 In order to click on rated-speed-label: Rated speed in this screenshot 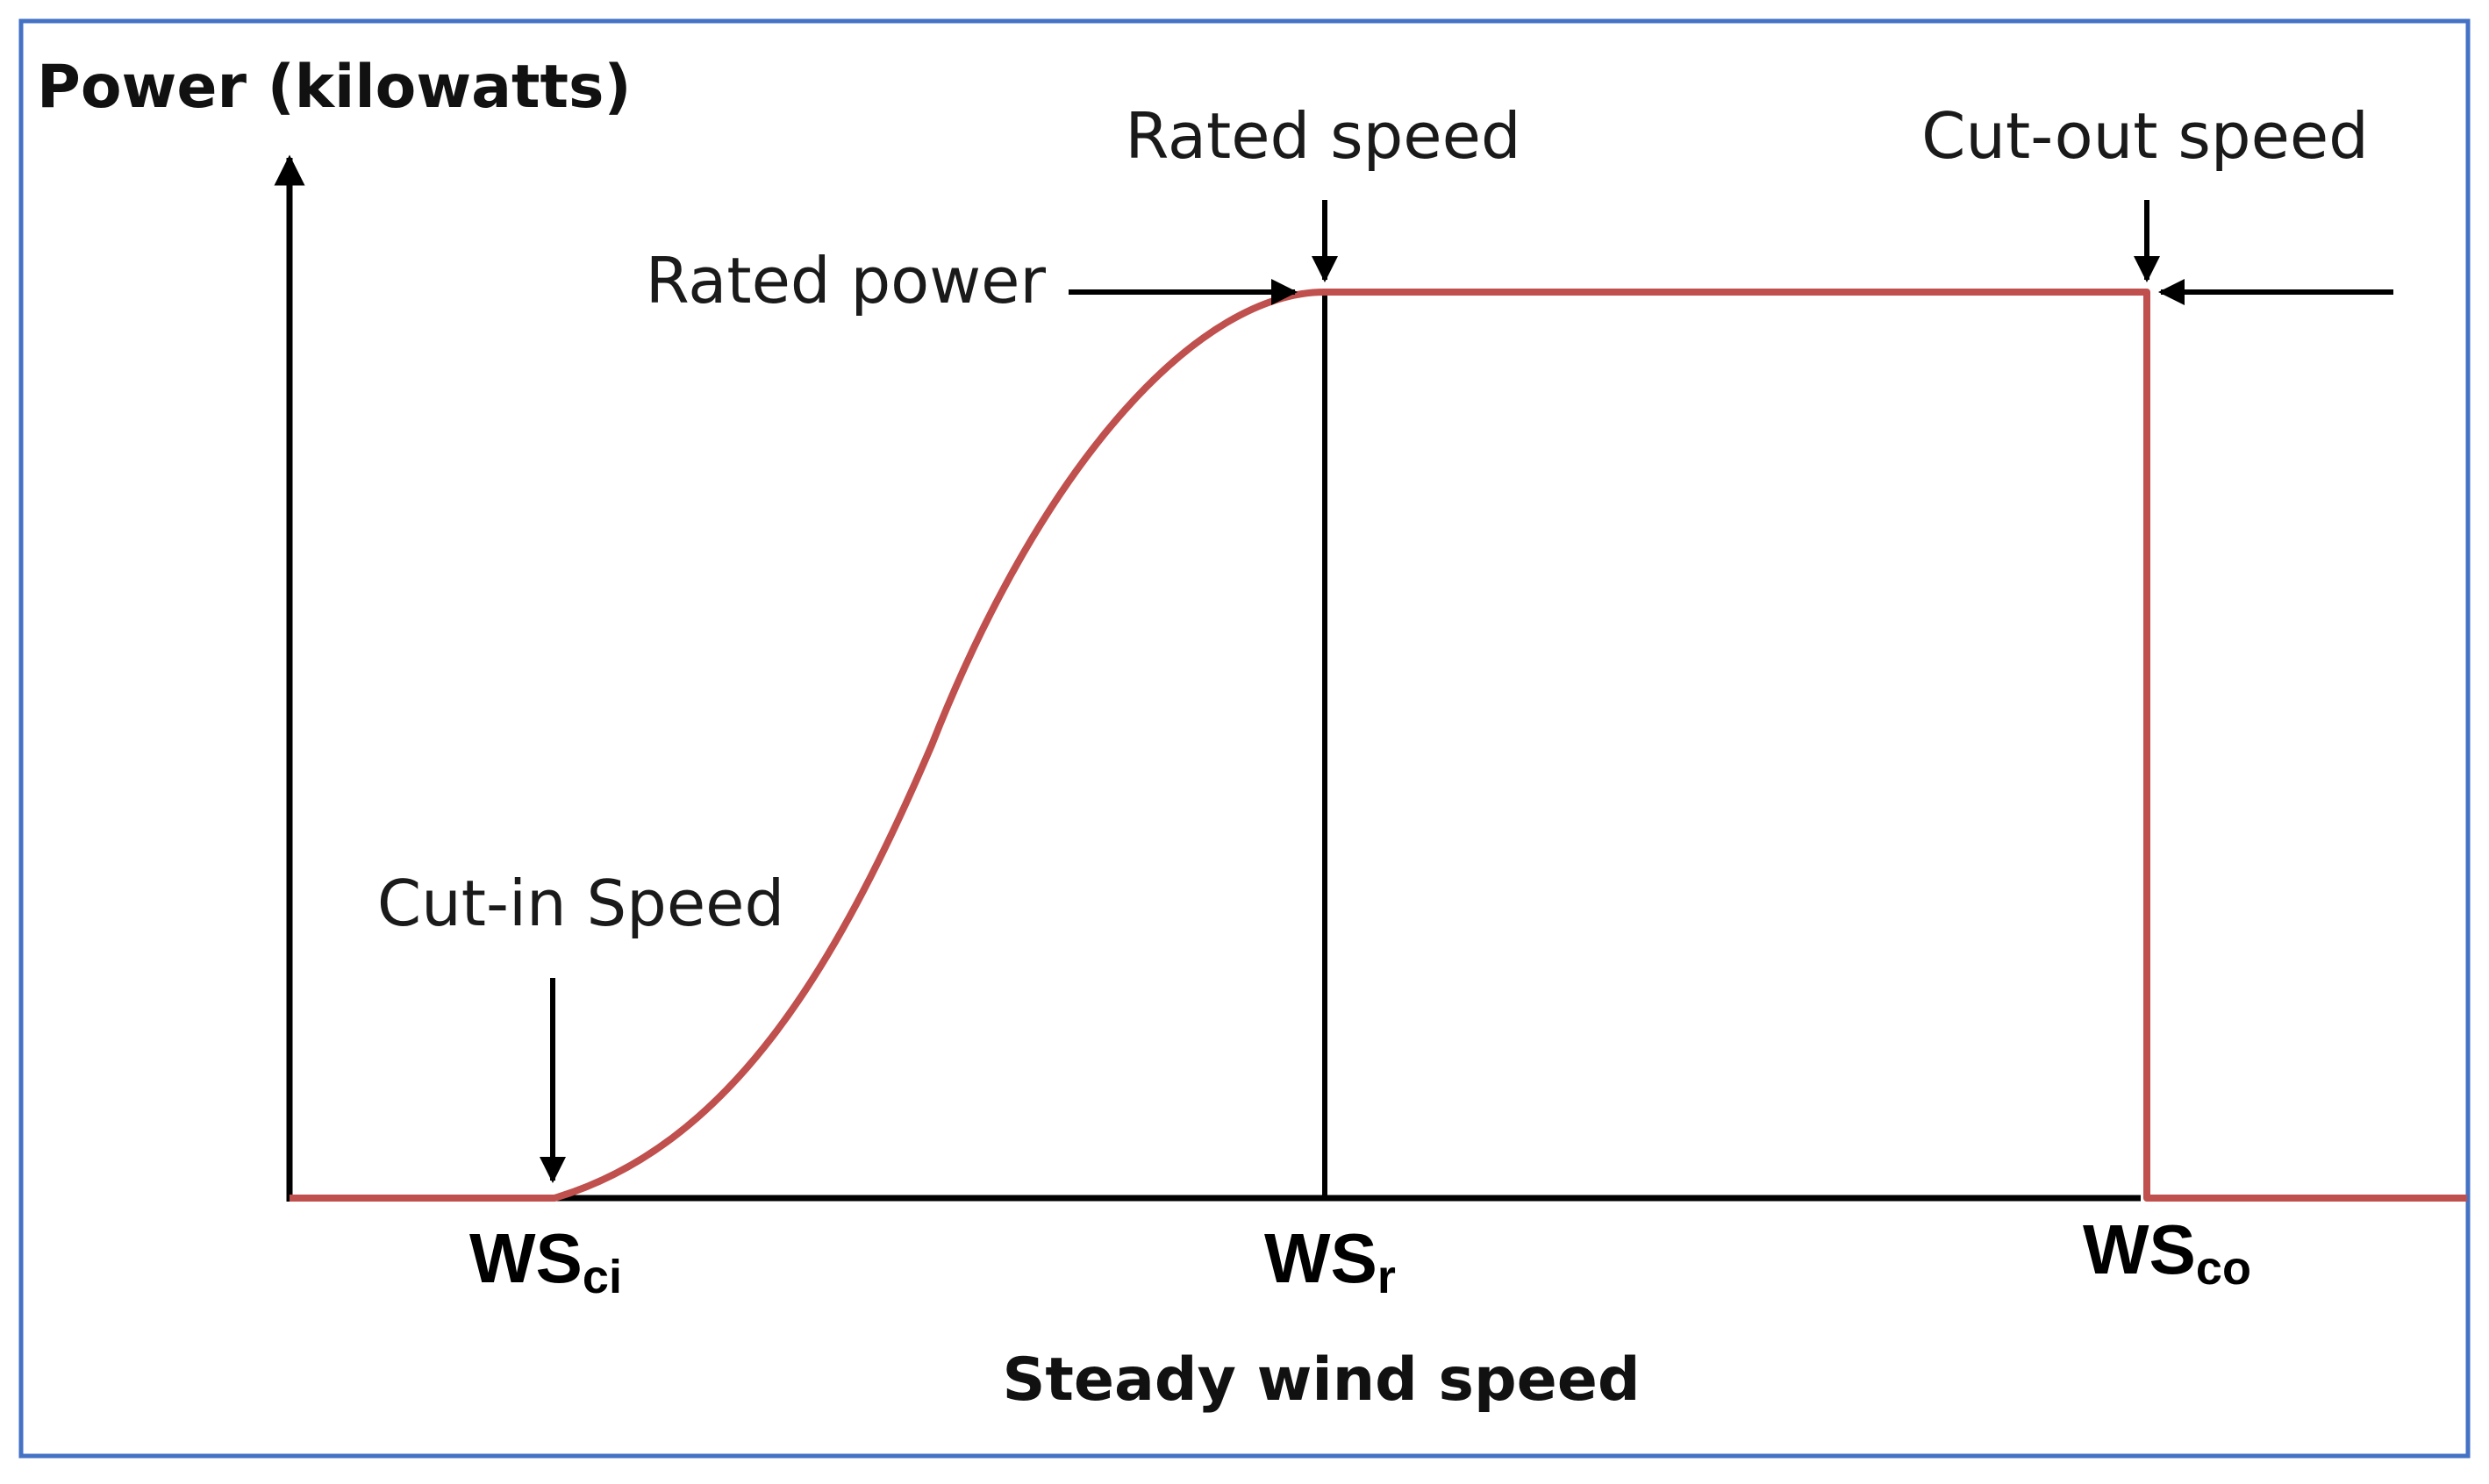, I will do `click(1322, 136)`.